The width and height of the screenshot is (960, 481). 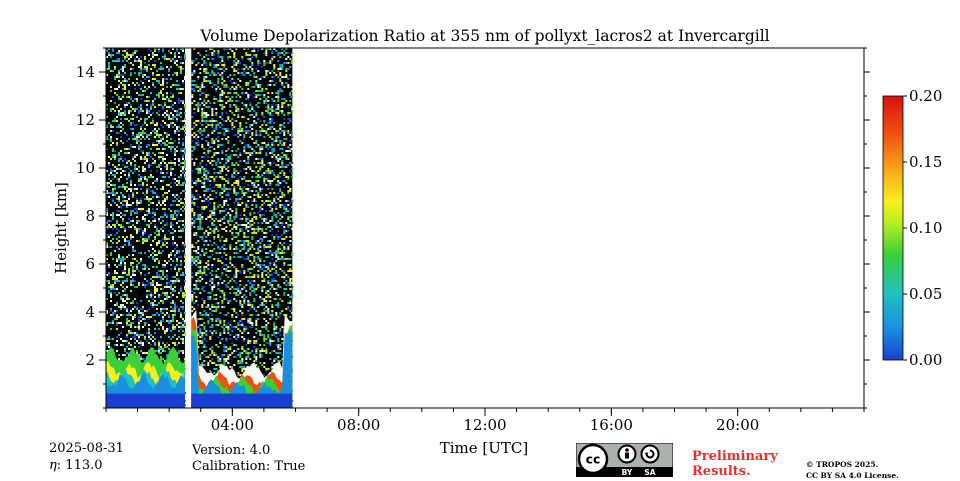 I want to click on x-tick-label: 04:00, so click(x=232, y=425).